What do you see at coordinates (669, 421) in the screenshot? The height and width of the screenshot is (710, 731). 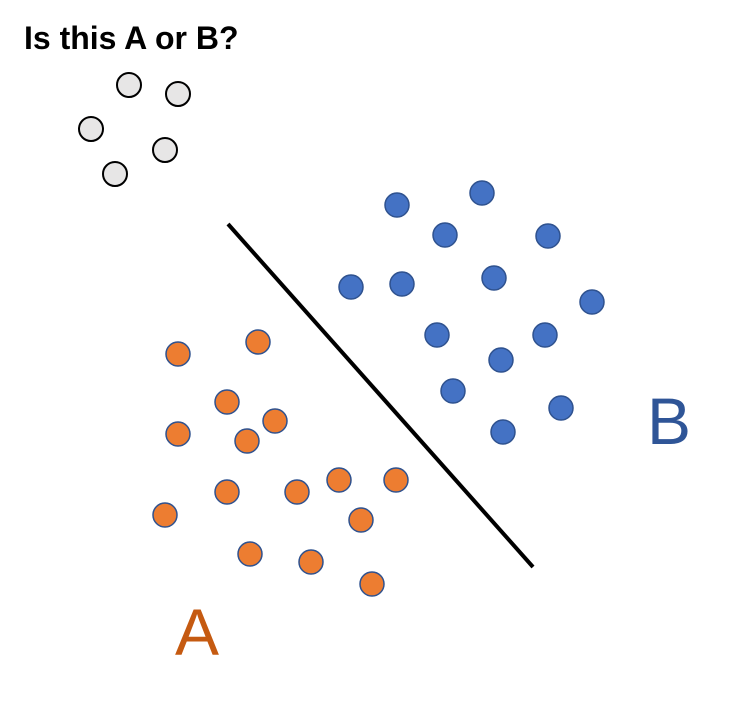 I see `class-b-label: B` at bounding box center [669, 421].